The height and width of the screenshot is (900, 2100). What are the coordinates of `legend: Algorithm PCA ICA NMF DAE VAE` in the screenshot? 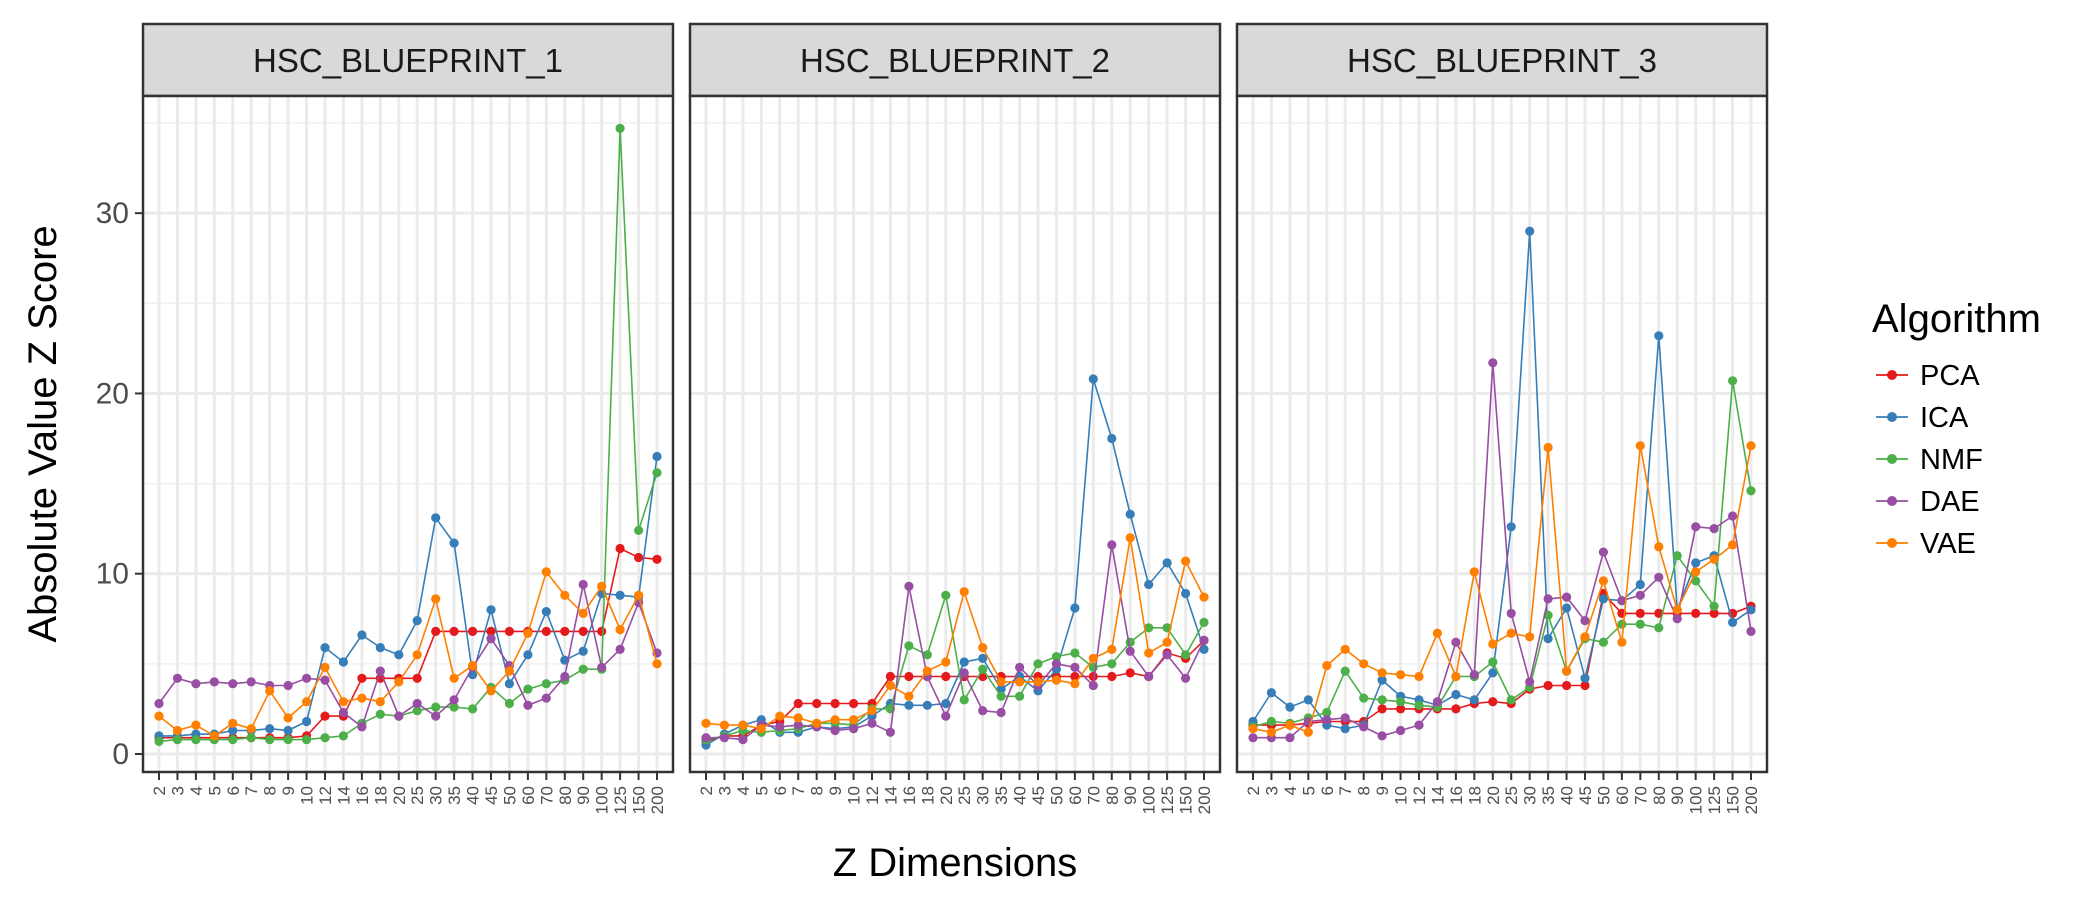 It's located at (1956, 428).